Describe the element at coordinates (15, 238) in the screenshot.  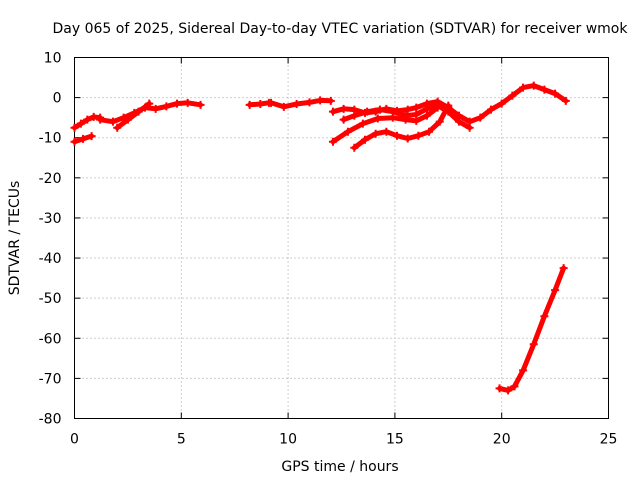
I see `y-axis-label: SDTVAR / TECUs` at that location.